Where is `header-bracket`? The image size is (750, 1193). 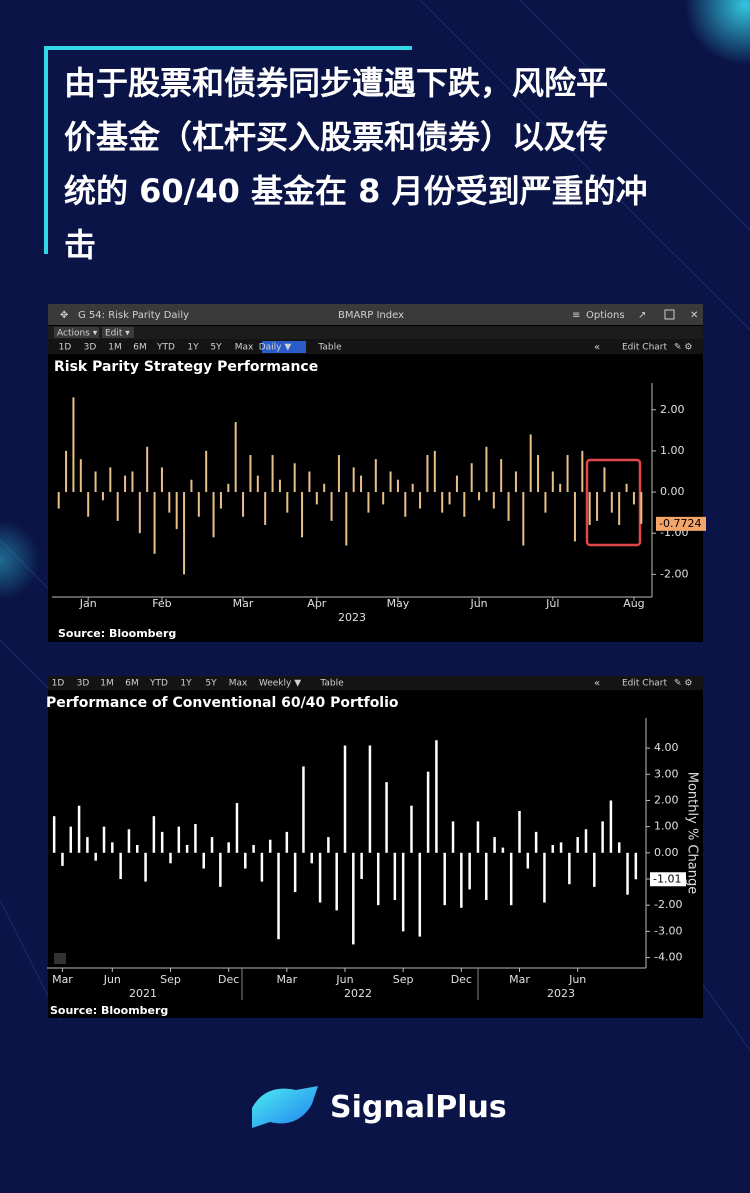 header-bracket is located at coordinates (228, 150).